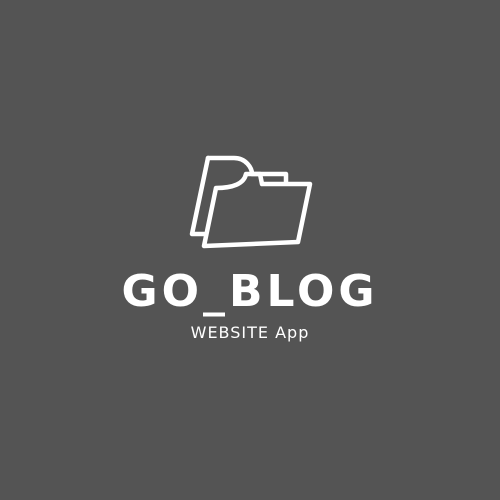 This screenshot has height=500, width=500. I want to click on folder-back-sheet, so click(247, 170).